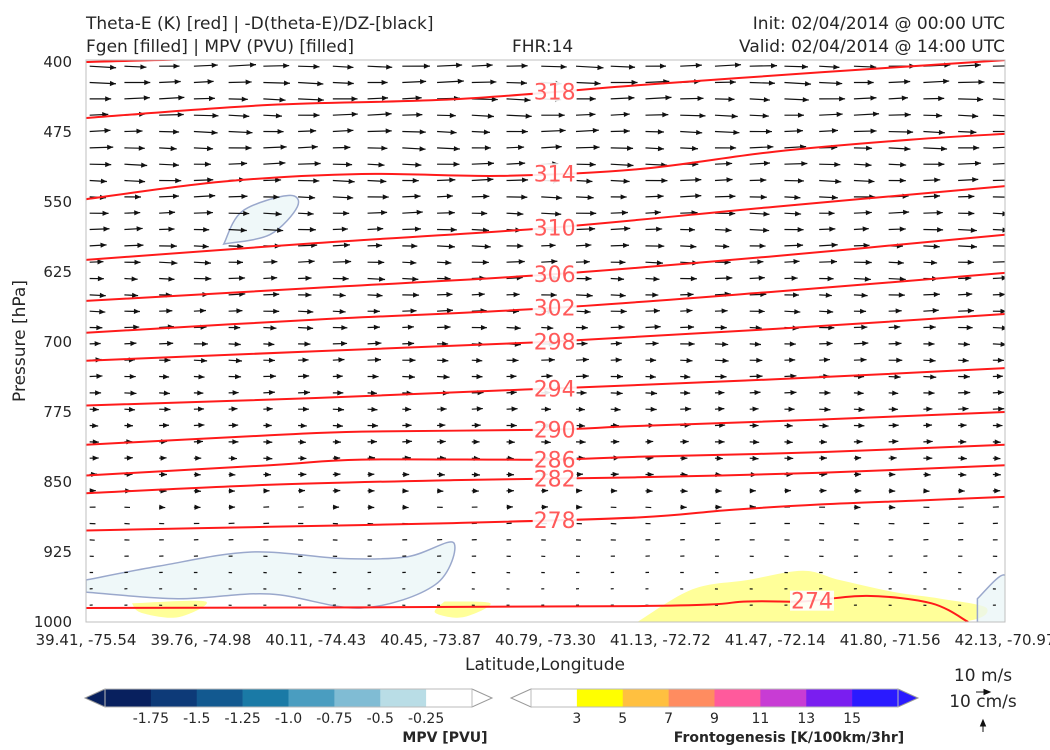  I want to click on fgen-colorbar-tick: 9, so click(714, 719).